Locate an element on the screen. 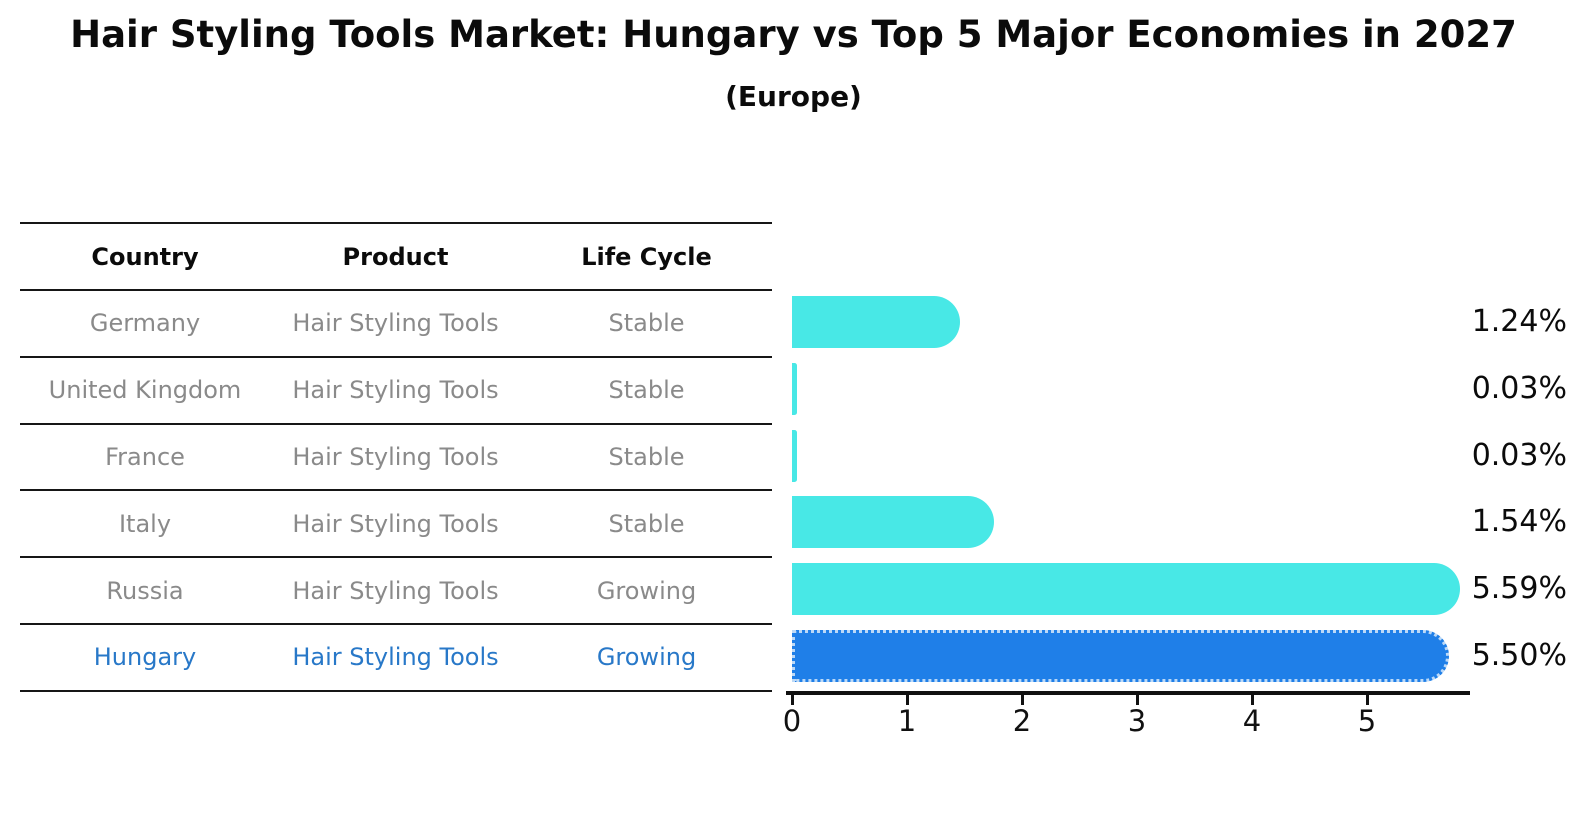  table-row: Italy Hair Styling Tools Stable is located at coordinates (396, 525).